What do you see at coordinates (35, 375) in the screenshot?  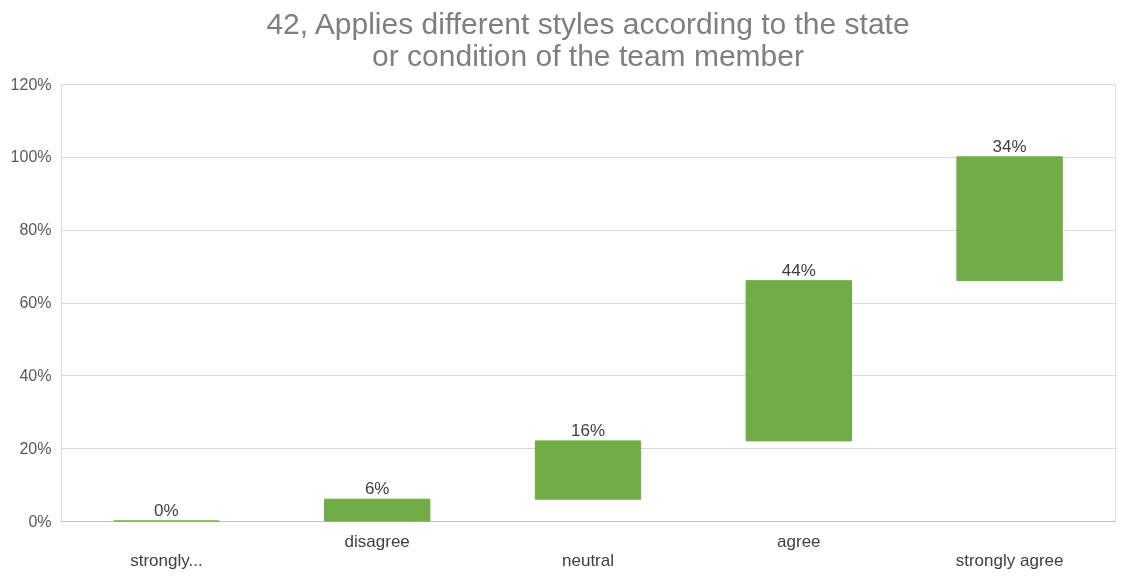 I see `y-tick-label: 40%` at bounding box center [35, 375].